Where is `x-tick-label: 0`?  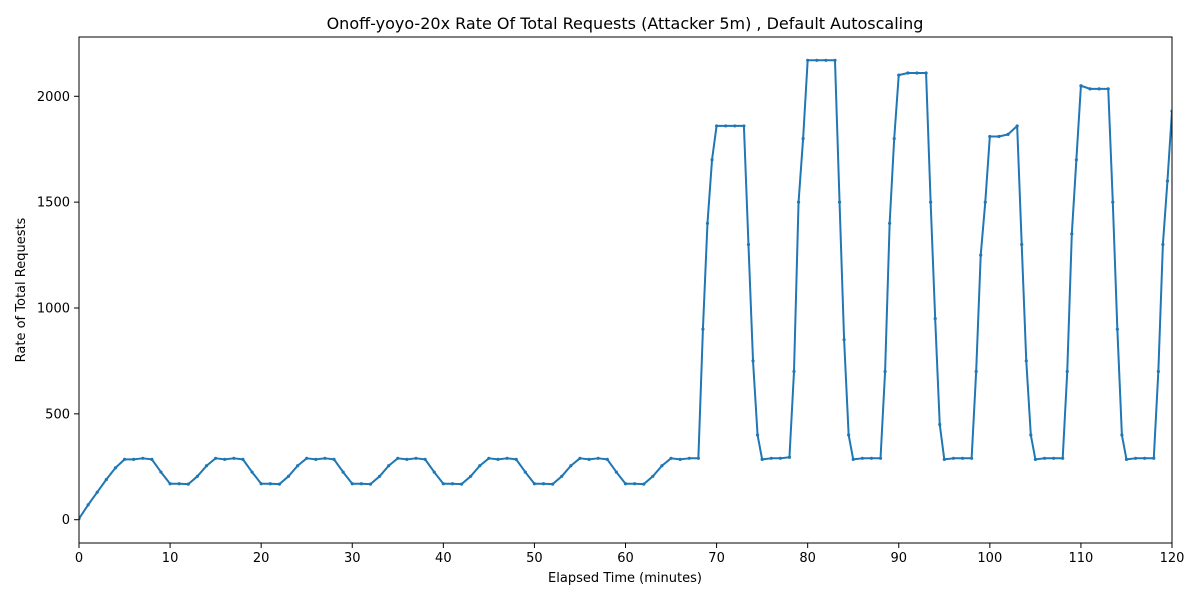
x-tick-label: 0 is located at coordinates (79, 558).